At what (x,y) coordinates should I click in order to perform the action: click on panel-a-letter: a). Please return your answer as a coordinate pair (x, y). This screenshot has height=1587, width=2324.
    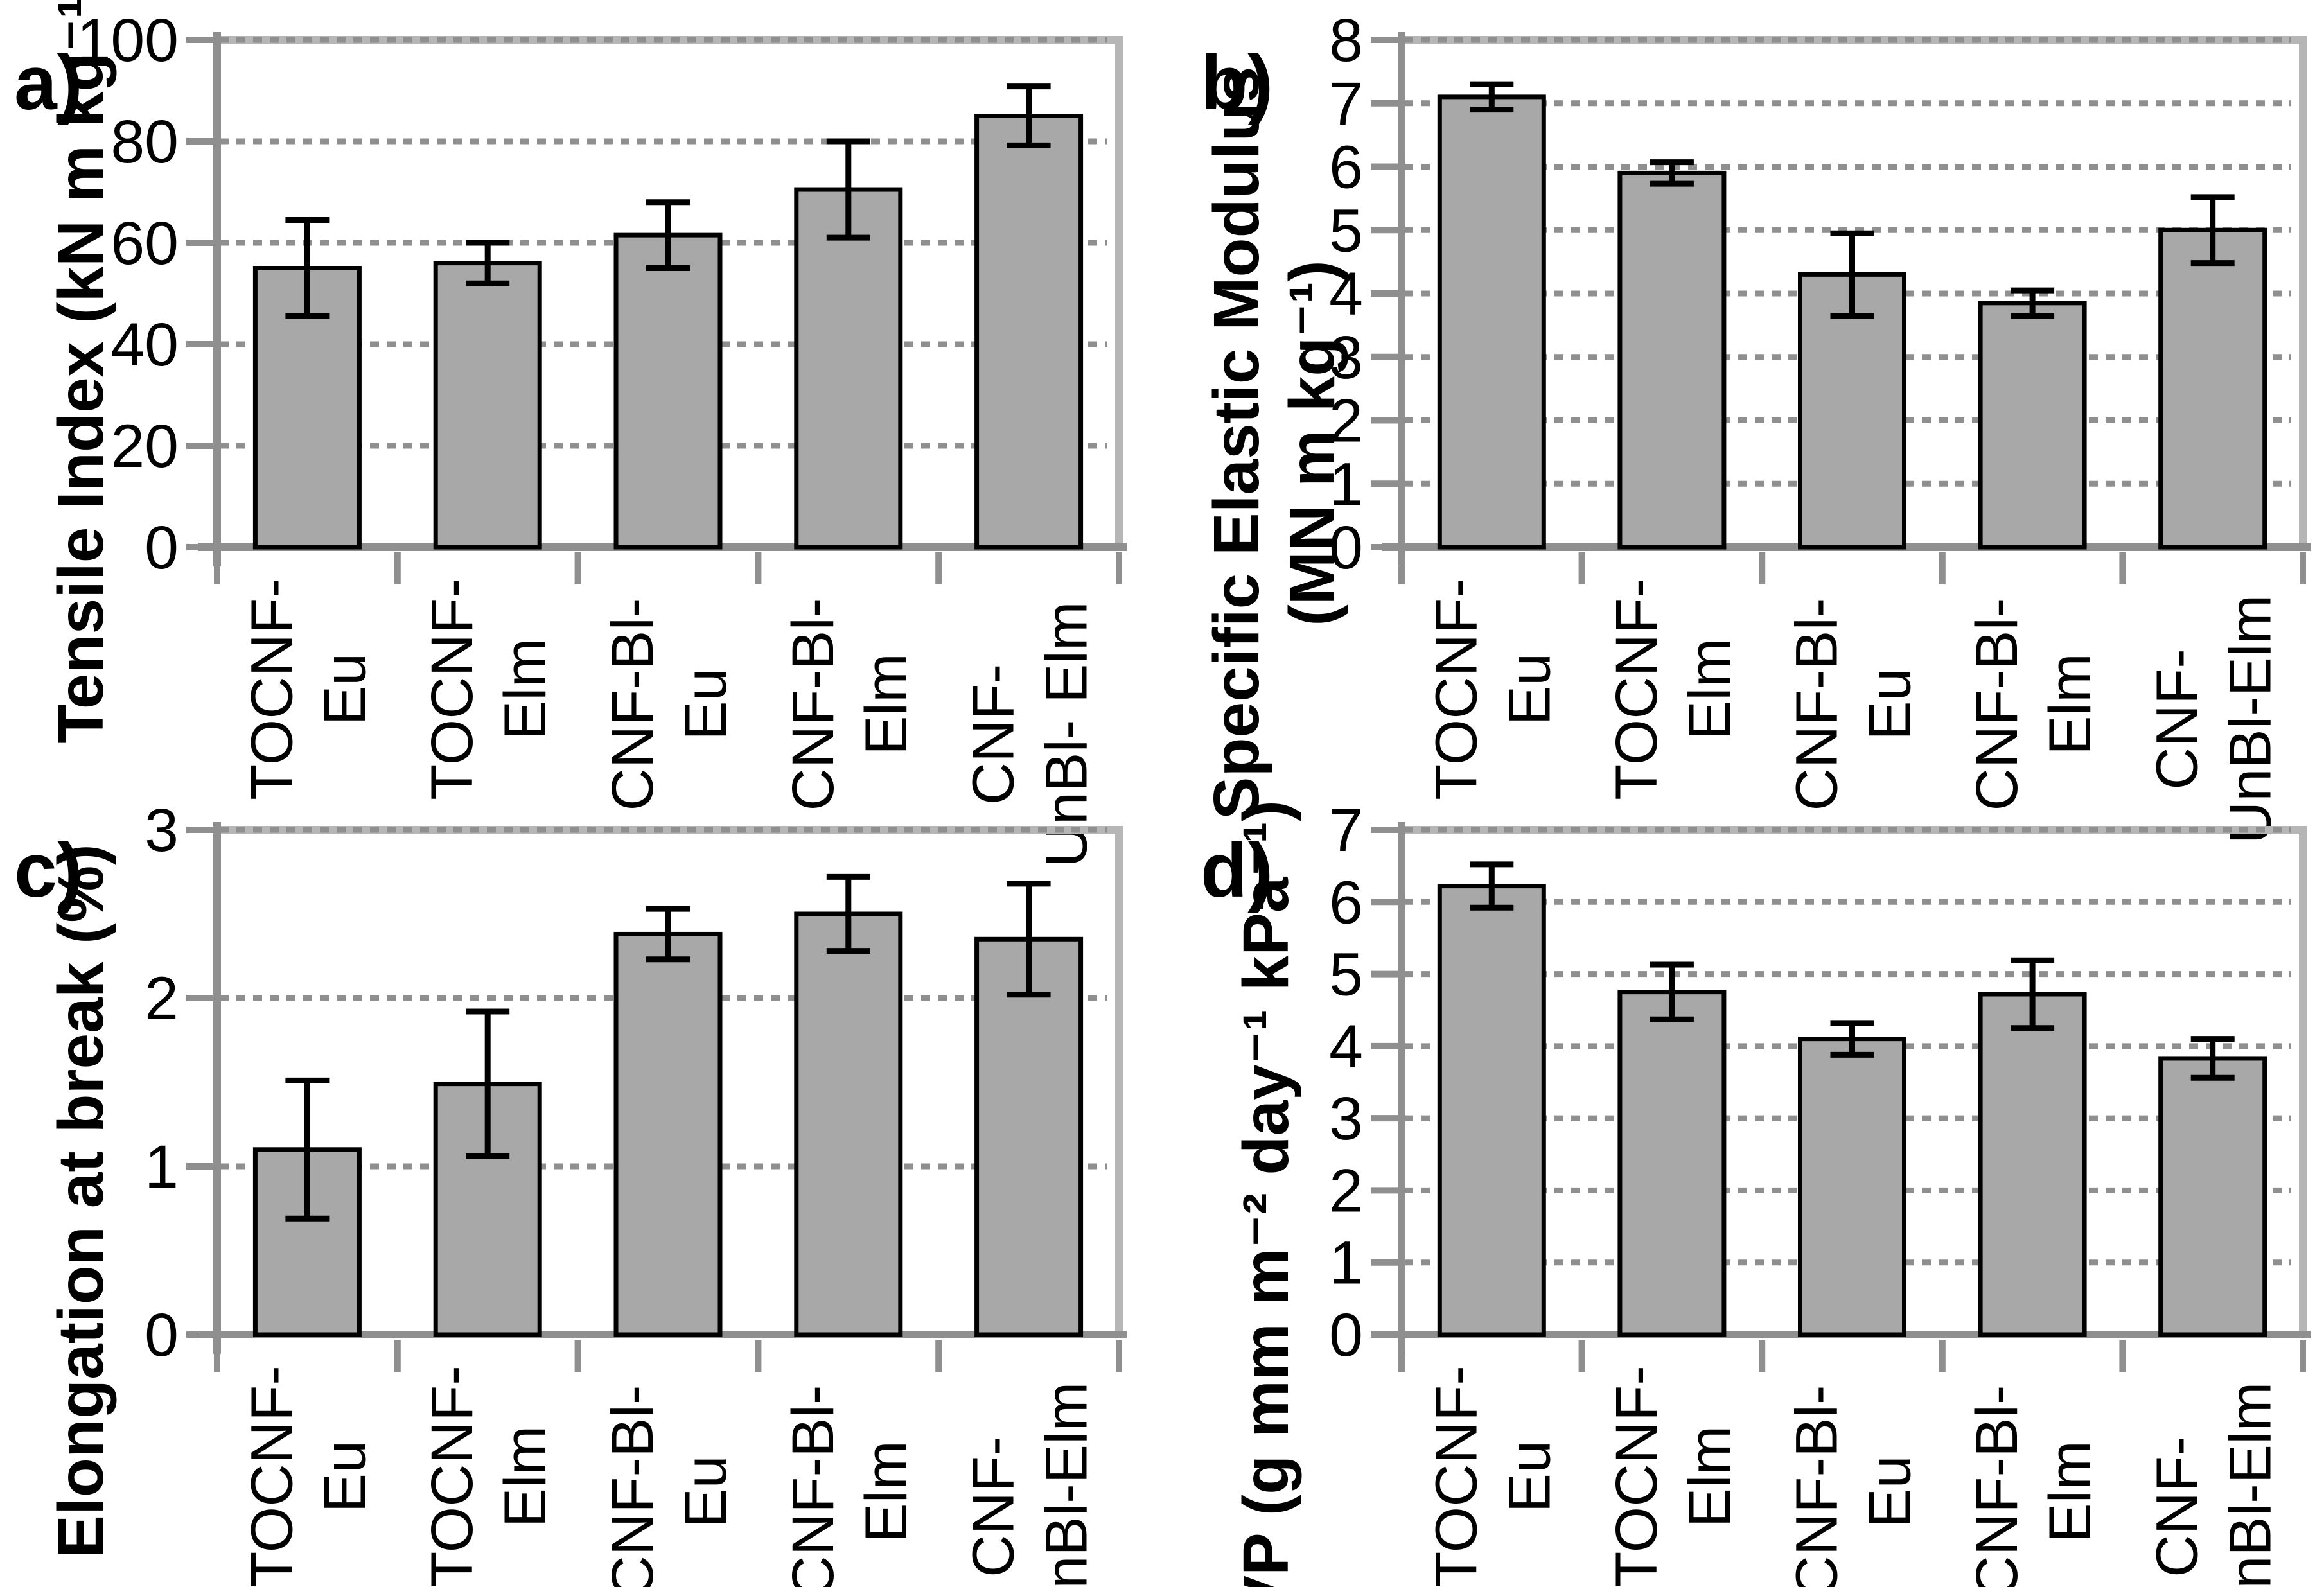
    Looking at the image, I should click on (48, 83).